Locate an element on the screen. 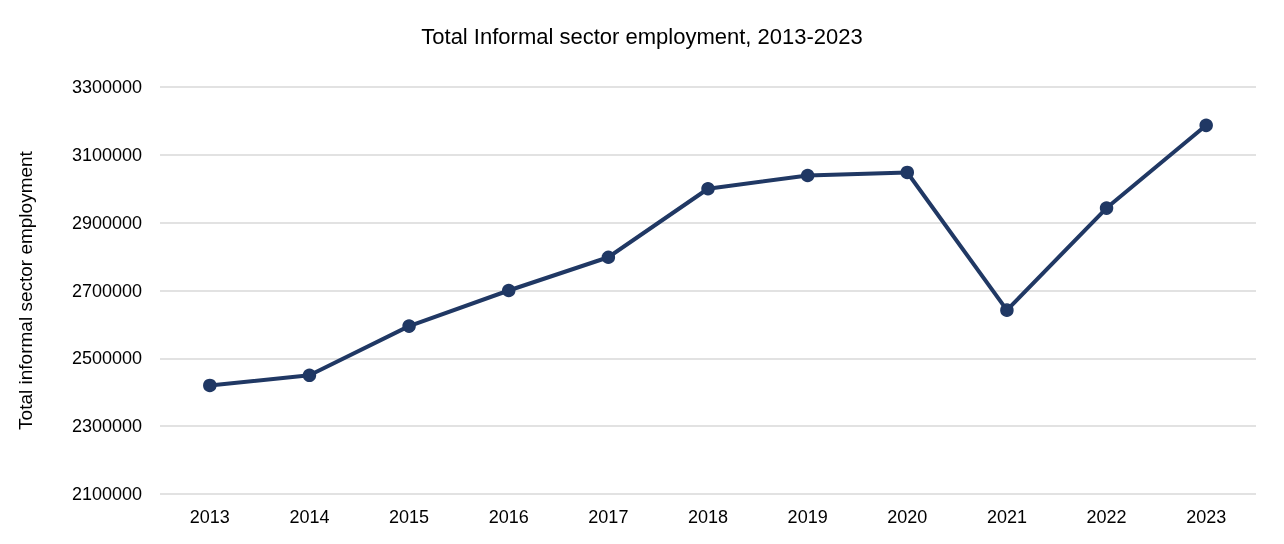 This screenshot has height=544, width=1284. x-tick-label: 2019 is located at coordinates (807, 517).